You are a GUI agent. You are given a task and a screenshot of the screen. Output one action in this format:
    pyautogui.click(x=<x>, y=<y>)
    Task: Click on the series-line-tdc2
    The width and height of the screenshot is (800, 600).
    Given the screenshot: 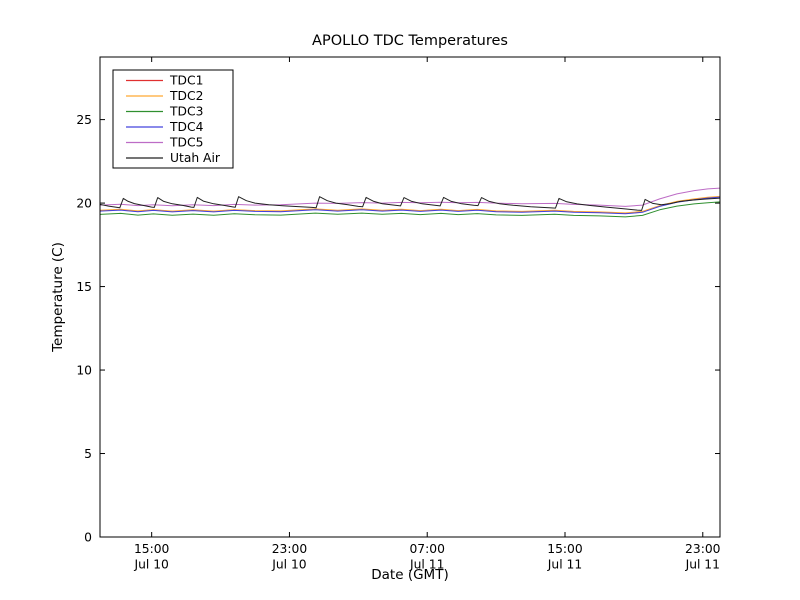 What is the action you would take?
    pyautogui.click(x=410, y=204)
    